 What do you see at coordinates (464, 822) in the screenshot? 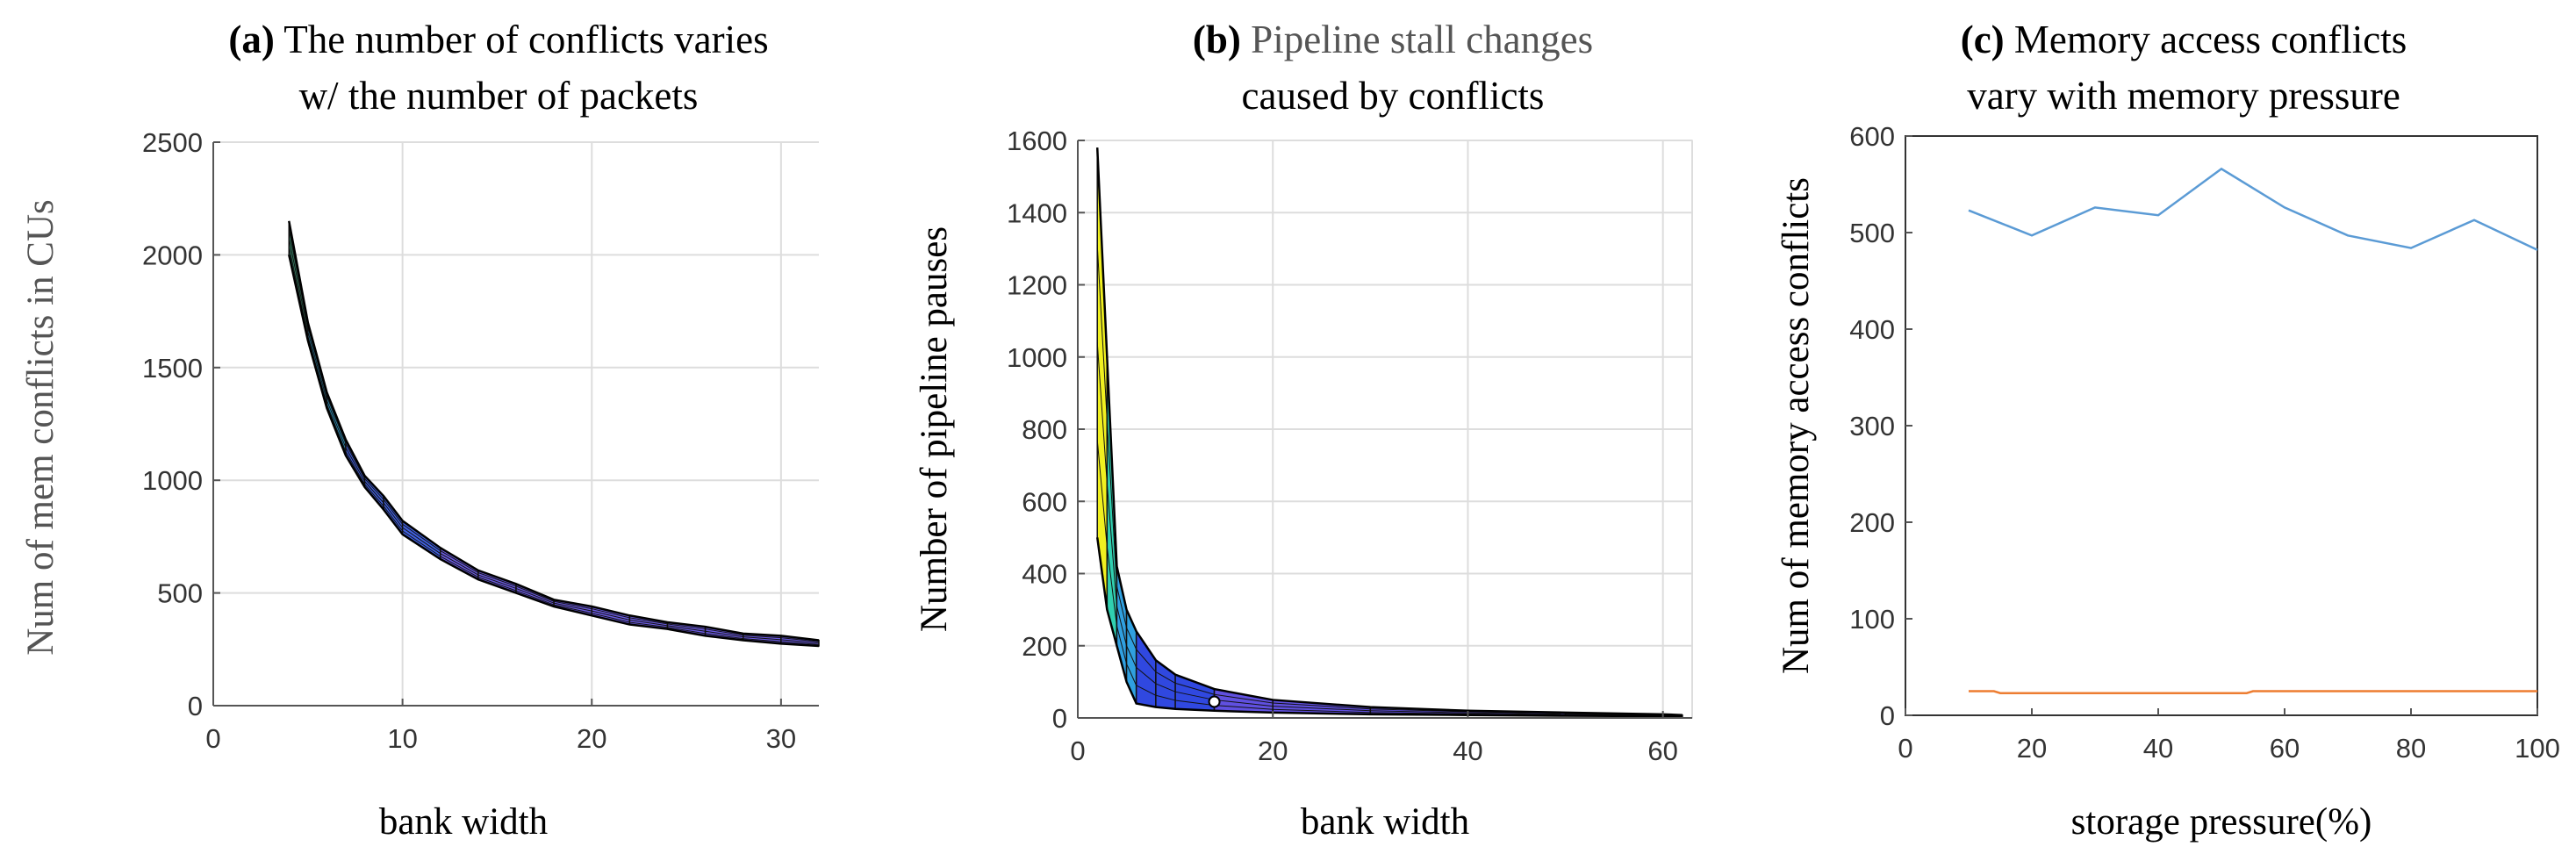
I see `panel-a-xlabel: bank width` at bounding box center [464, 822].